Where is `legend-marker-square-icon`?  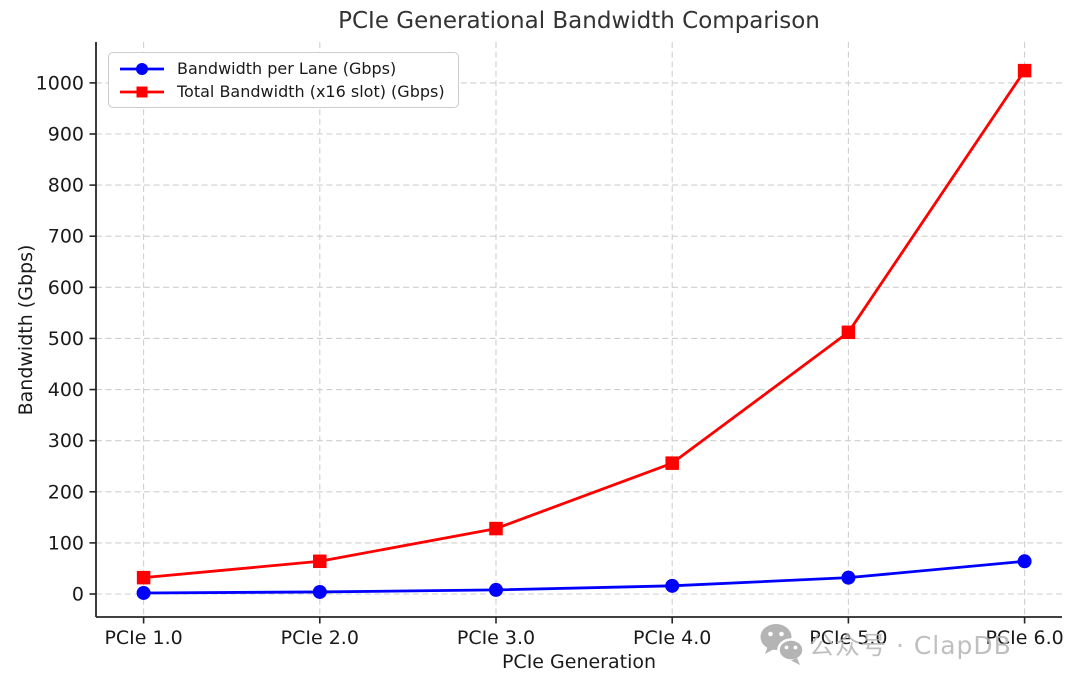 legend-marker-square-icon is located at coordinates (142, 91).